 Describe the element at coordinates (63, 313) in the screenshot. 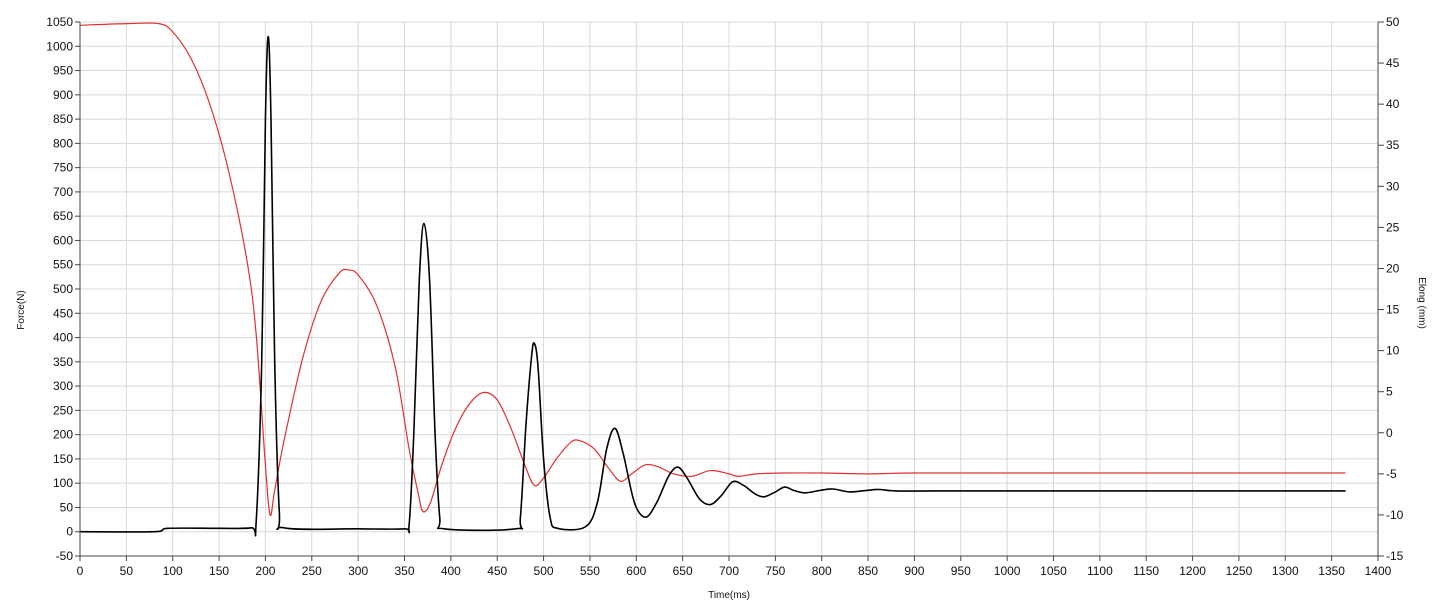

I see `y-tick-label: 450` at that location.